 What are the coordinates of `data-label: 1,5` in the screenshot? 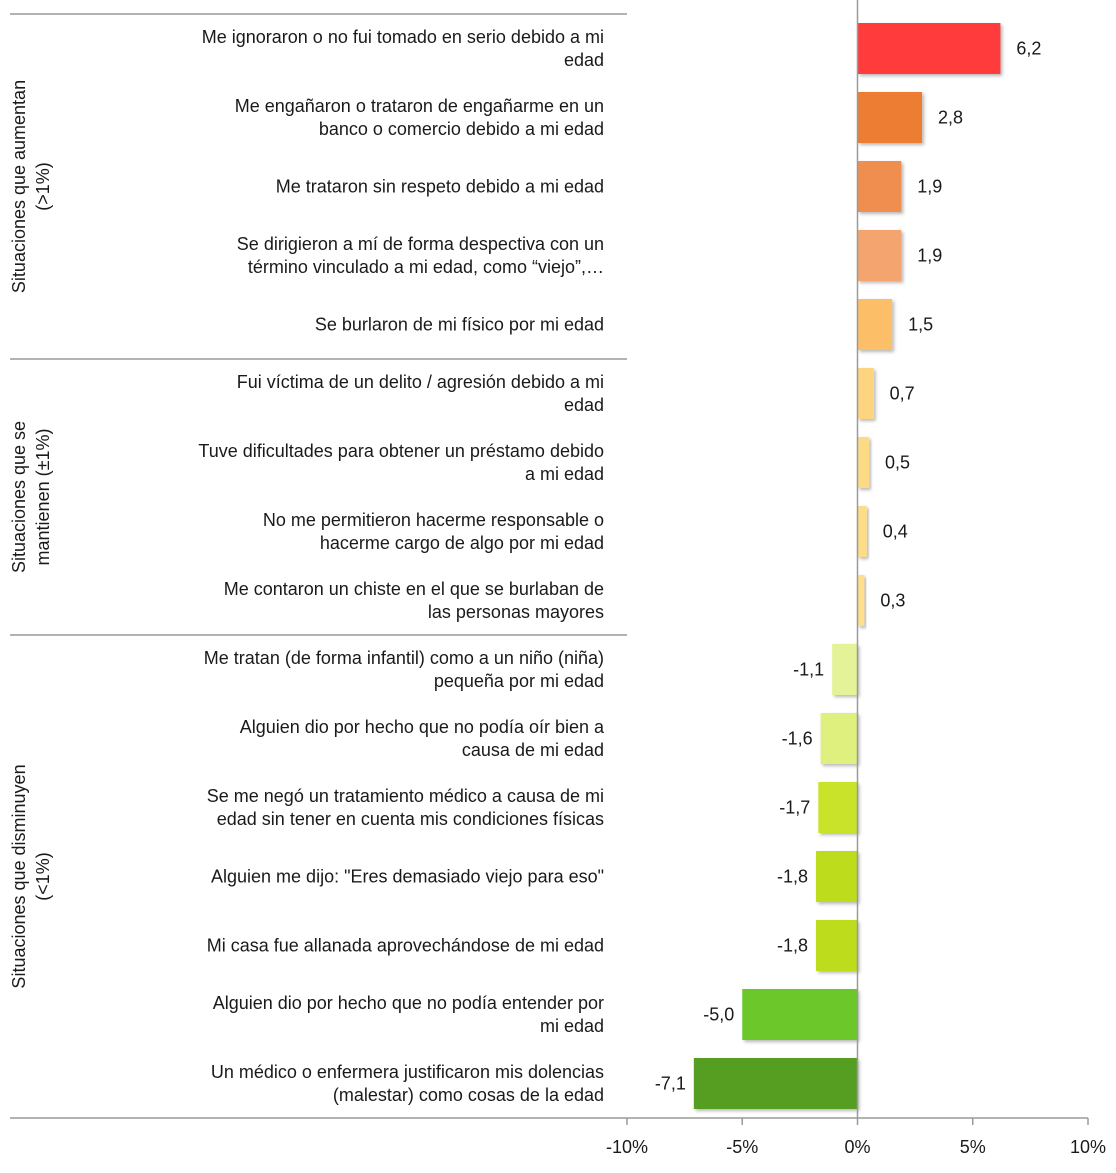 It's located at (920, 325).